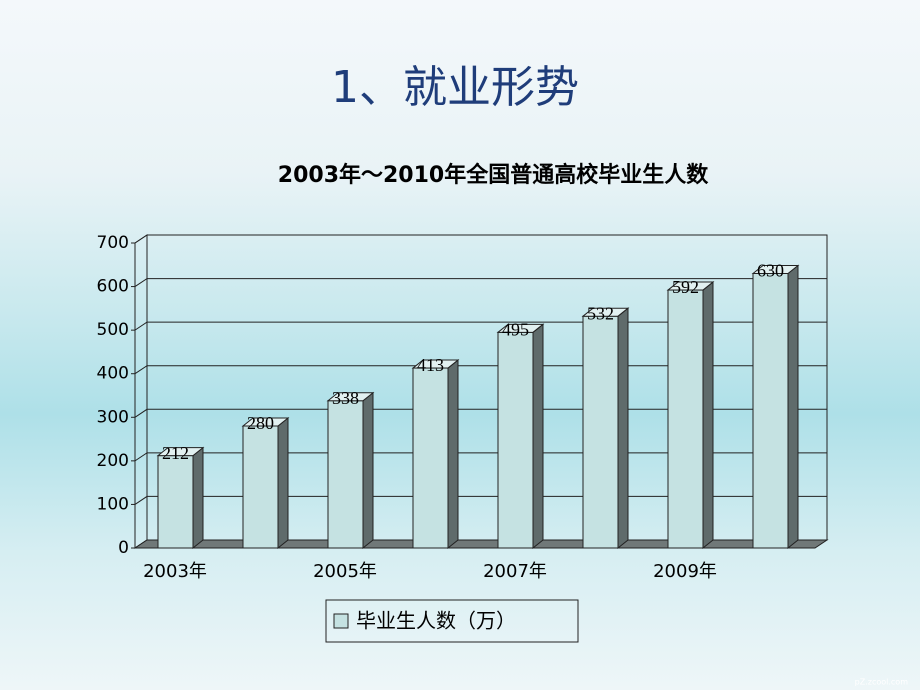  What do you see at coordinates (113, 417) in the screenshot?
I see `y-tick-label: 300` at bounding box center [113, 417].